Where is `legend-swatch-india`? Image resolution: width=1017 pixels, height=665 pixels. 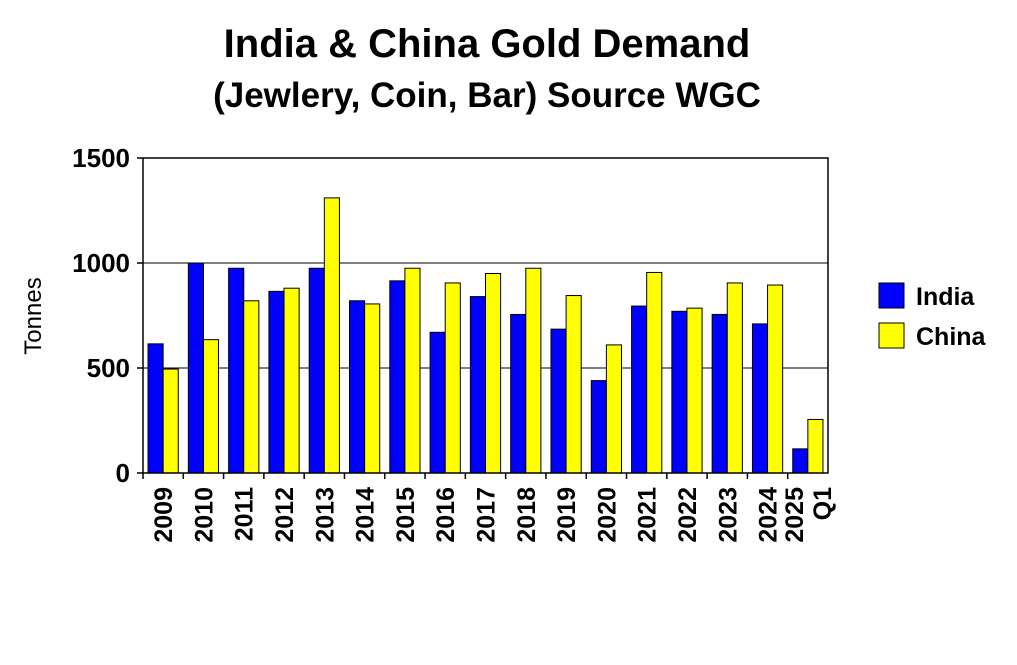
legend-swatch-india is located at coordinates (891, 295).